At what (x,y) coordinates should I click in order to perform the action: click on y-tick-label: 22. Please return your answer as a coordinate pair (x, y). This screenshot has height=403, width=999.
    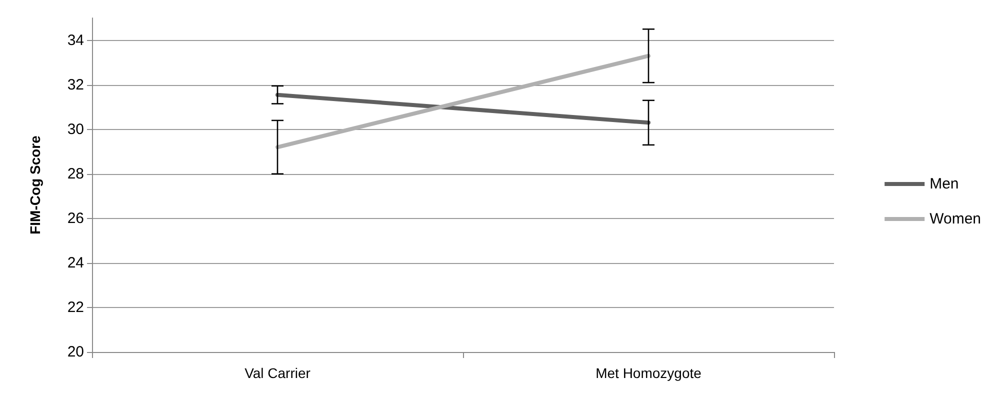
    Looking at the image, I should click on (75, 307).